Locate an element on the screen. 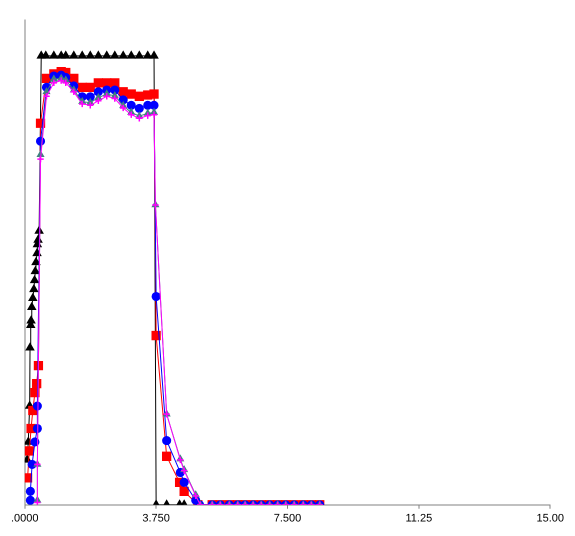  x-tick-label: 3.750 is located at coordinates (156, 518).